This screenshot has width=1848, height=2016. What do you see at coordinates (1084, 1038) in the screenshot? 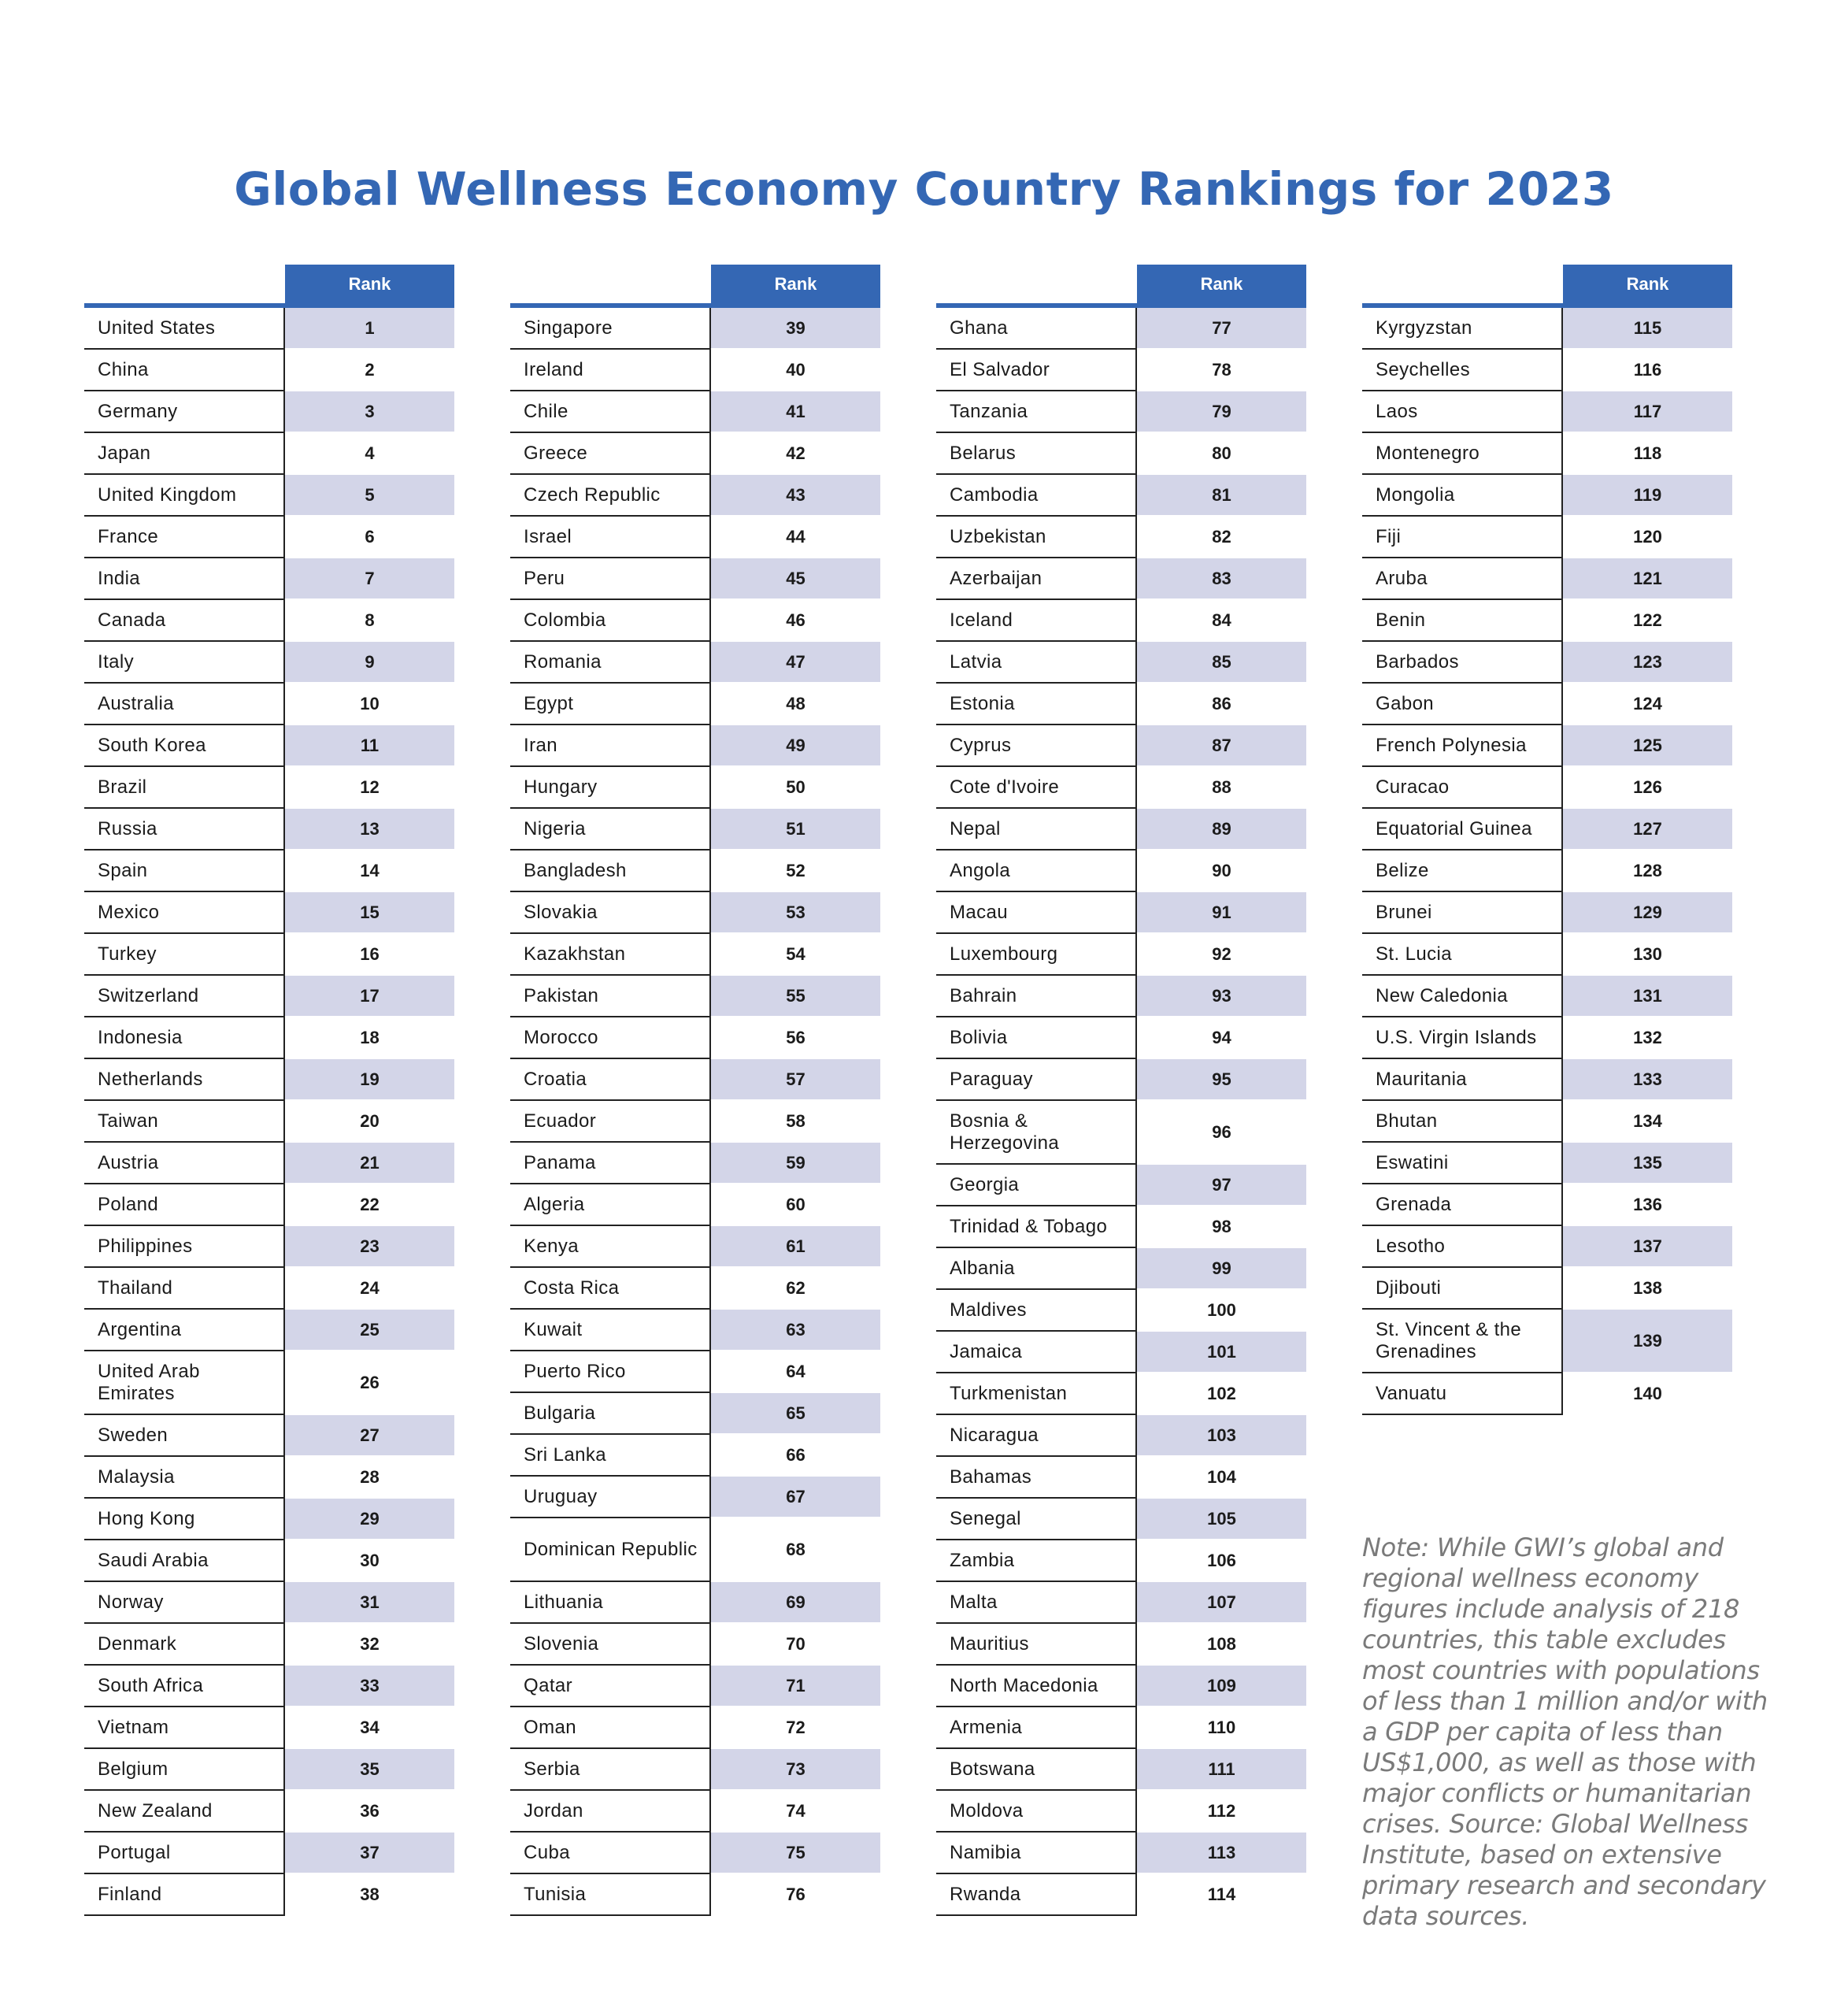
I see `table-row: Bolivia 94` at bounding box center [1084, 1038].